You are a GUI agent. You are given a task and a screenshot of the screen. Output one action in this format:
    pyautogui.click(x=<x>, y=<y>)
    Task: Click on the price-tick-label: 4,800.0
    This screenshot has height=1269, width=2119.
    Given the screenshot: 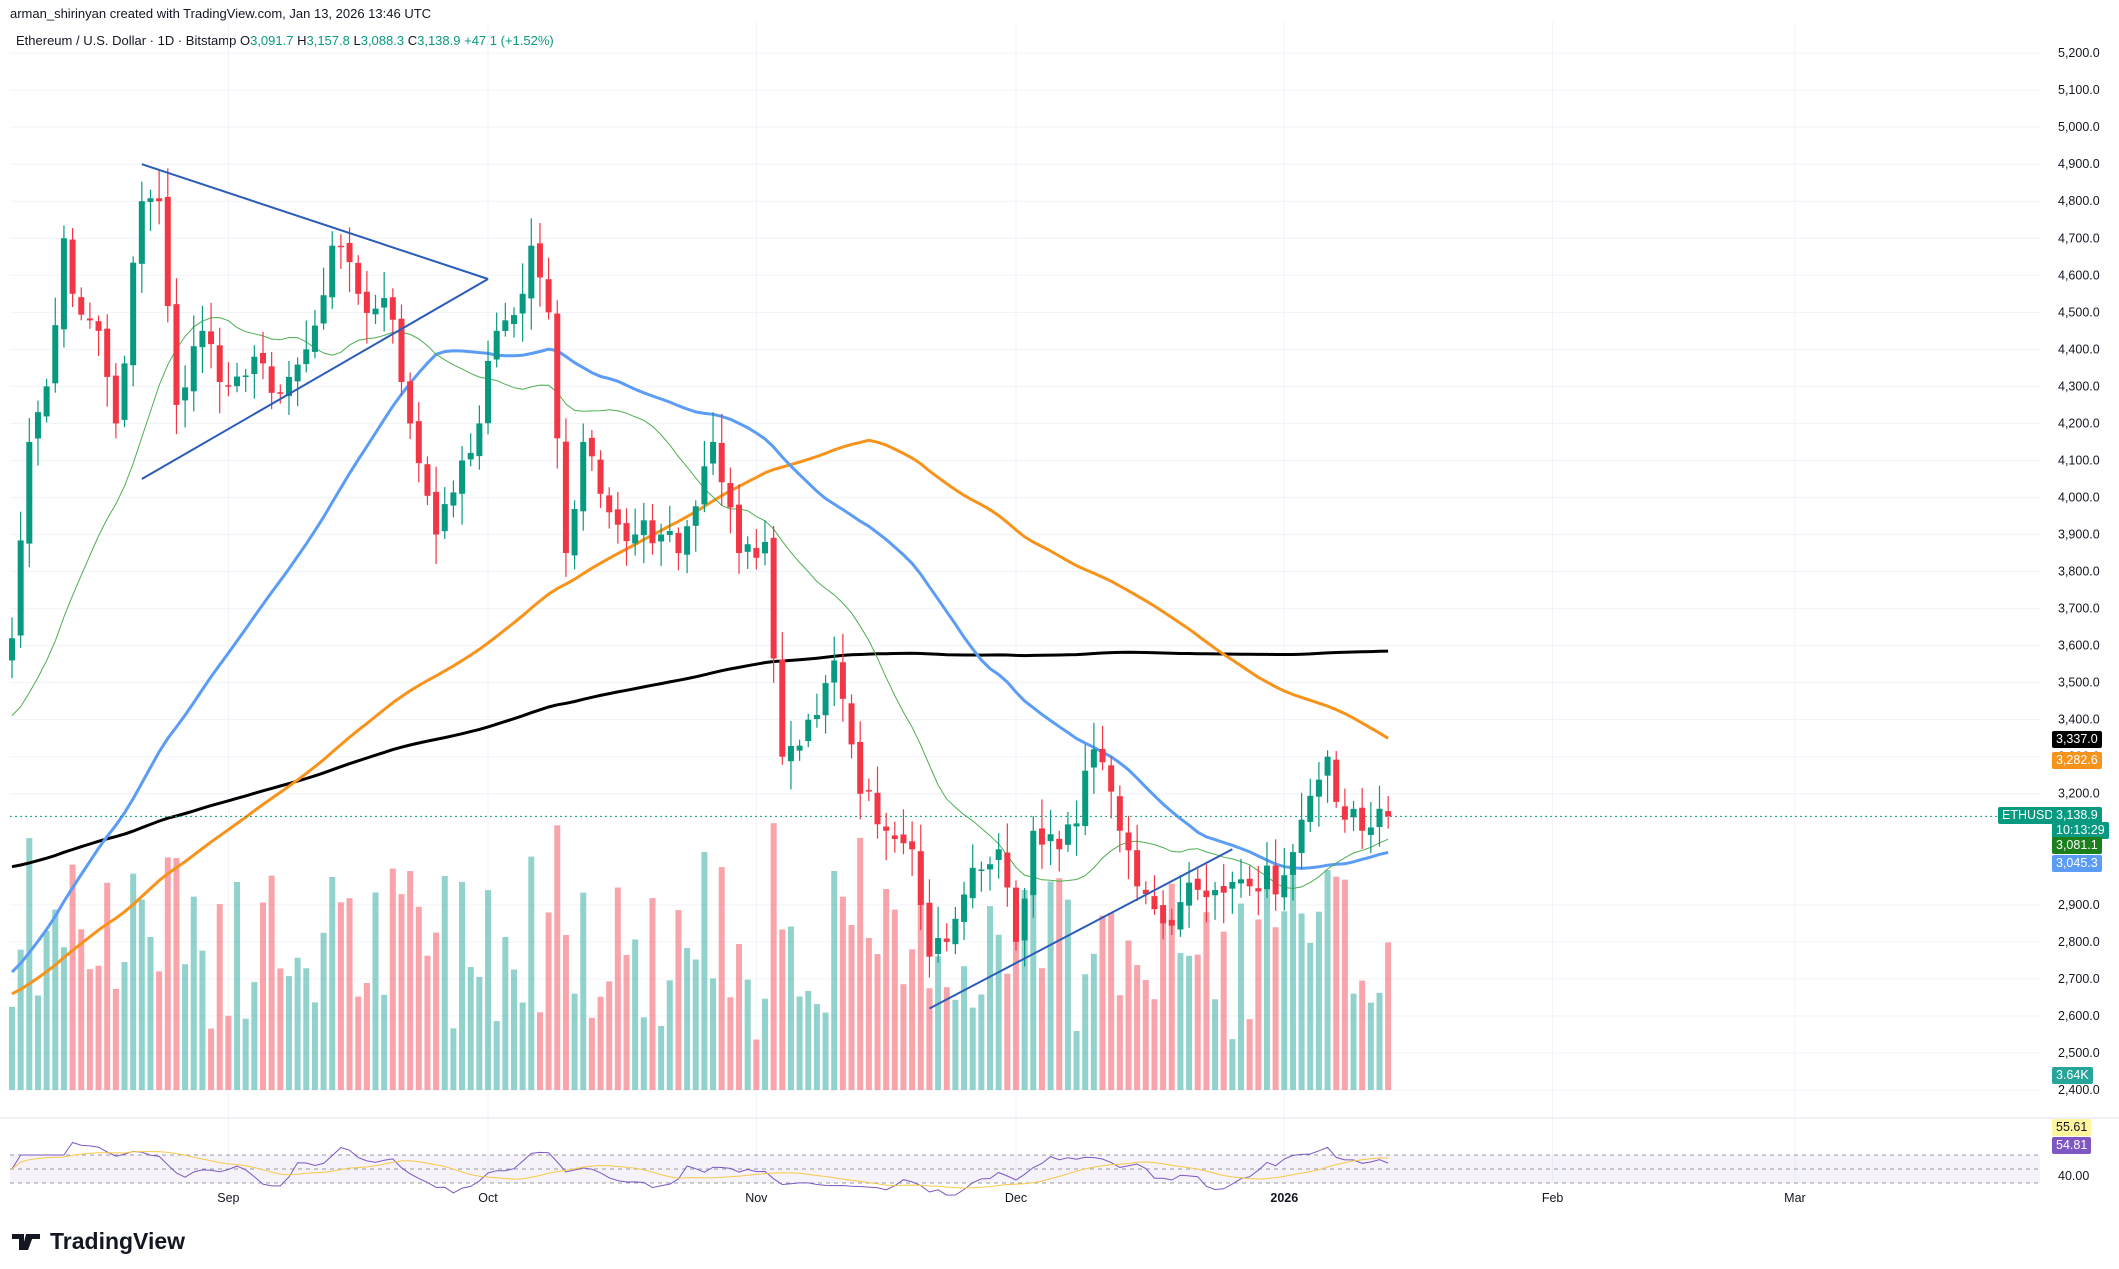 What is the action you would take?
    pyautogui.click(x=2079, y=201)
    